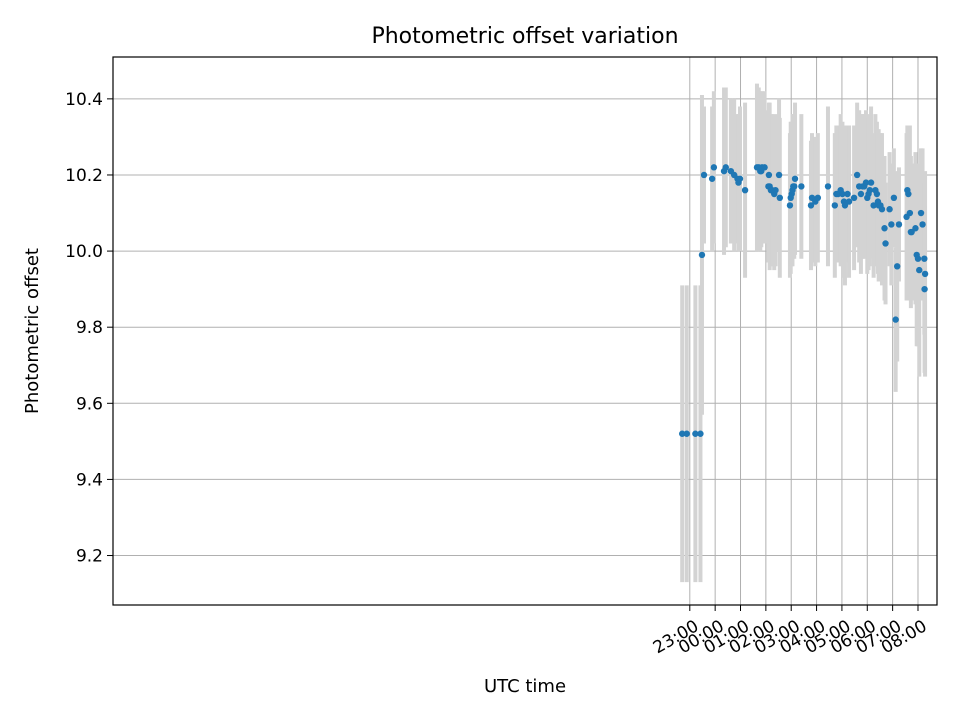 This screenshot has height=720, width=960. I want to click on y-axis-label: Photometric offset, so click(32, 331).